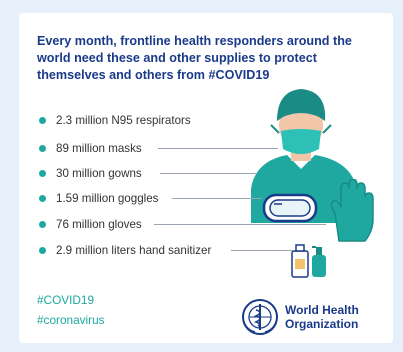 This screenshot has width=403, height=352. Describe the element at coordinates (107, 198) in the screenshot. I see `item-label: 1.59 million goggles` at that location.